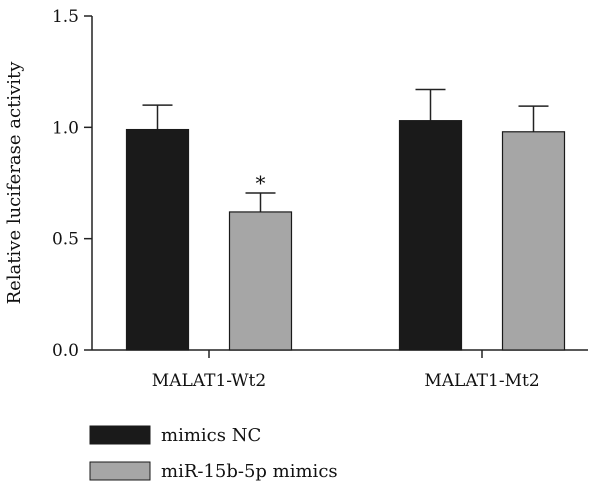 The width and height of the screenshot is (600, 488). I want to click on x-axis: MALAT1-Wt2 MALAT1-Mt2, so click(340, 370).